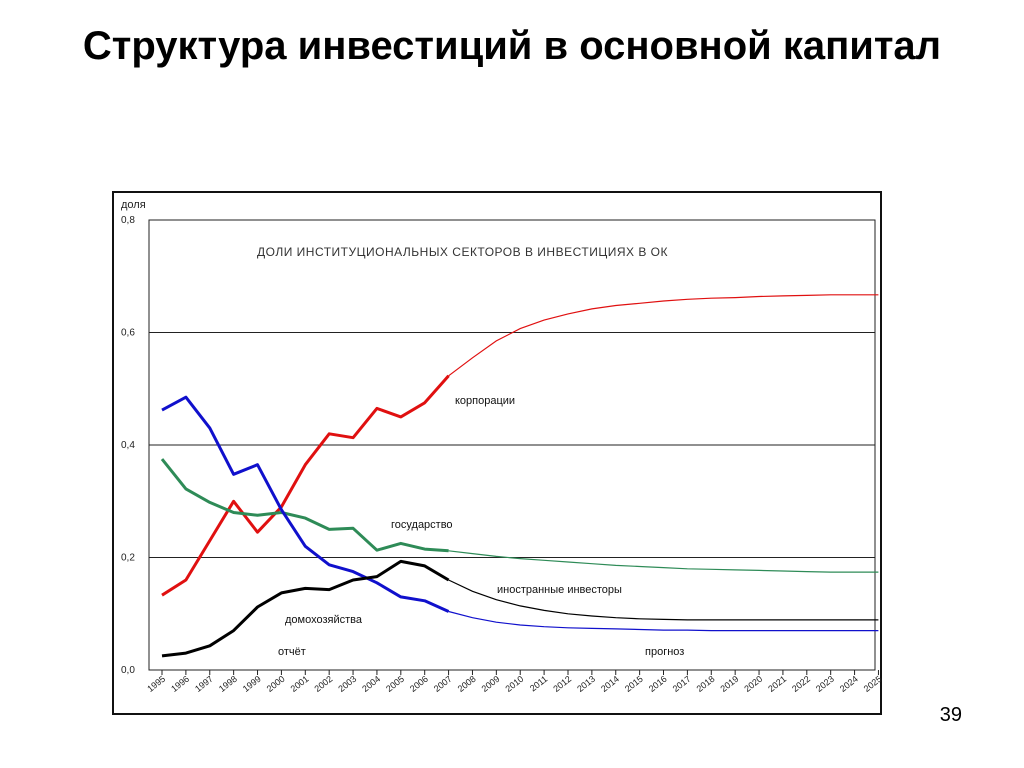 Image resolution: width=1024 pixels, height=768 pixels. What do you see at coordinates (634, 684) in the screenshot?
I see `x-tick-label: 2015` at bounding box center [634, 684].